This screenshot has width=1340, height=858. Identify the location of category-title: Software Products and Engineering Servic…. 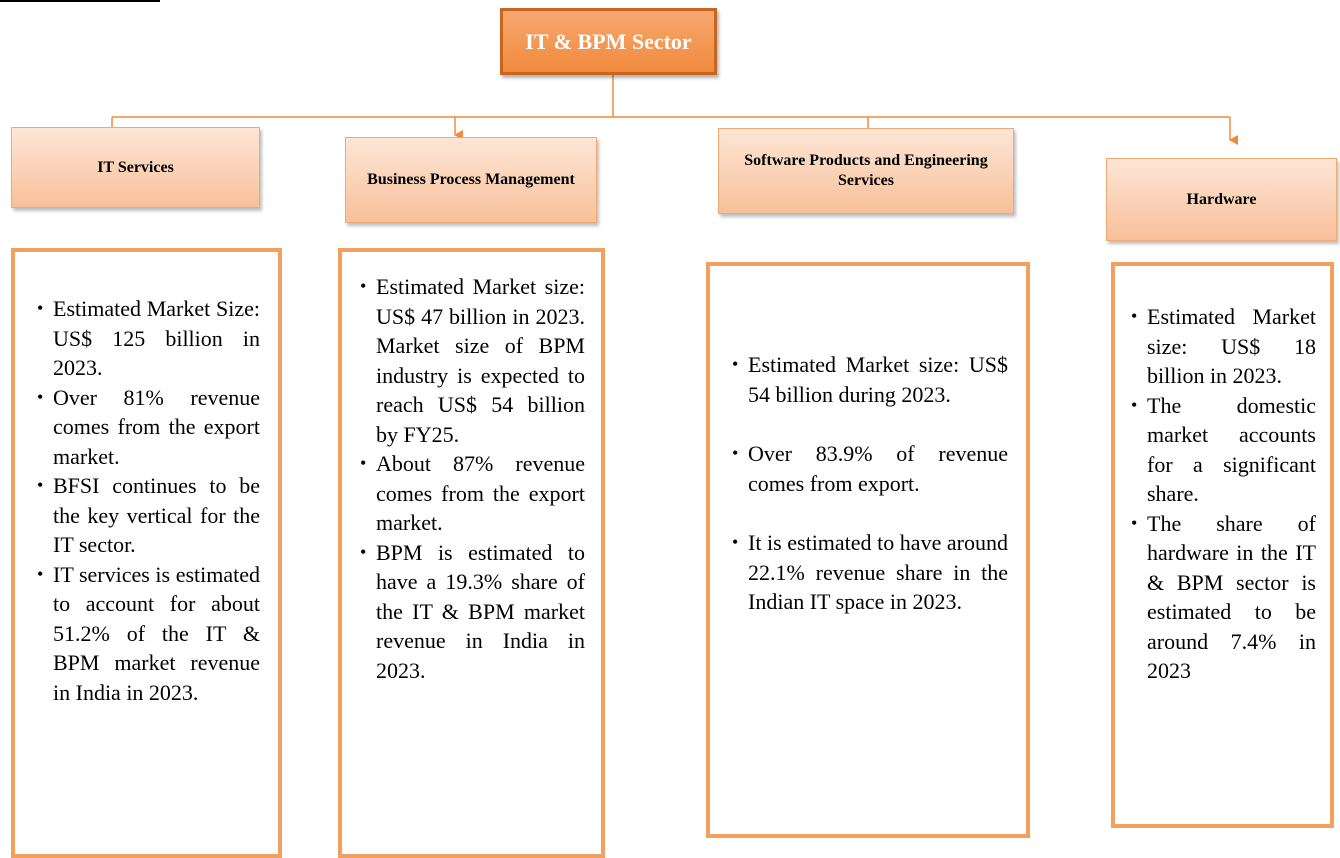
(866, 171).